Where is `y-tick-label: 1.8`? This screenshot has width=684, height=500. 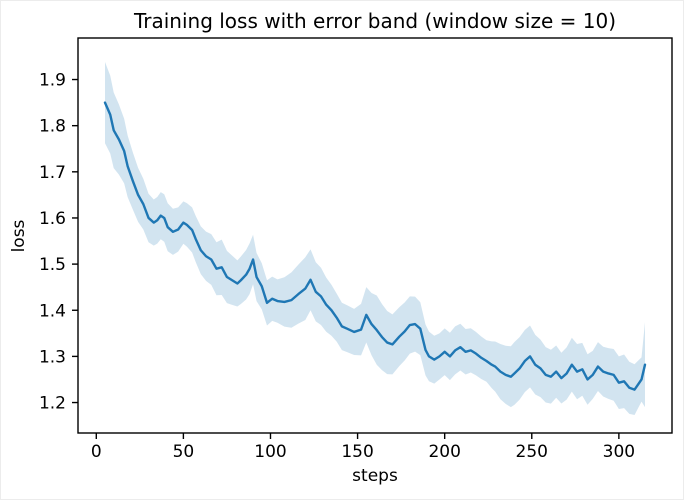 y-tick-label: 1.8 is located at coordinates (52, 127).